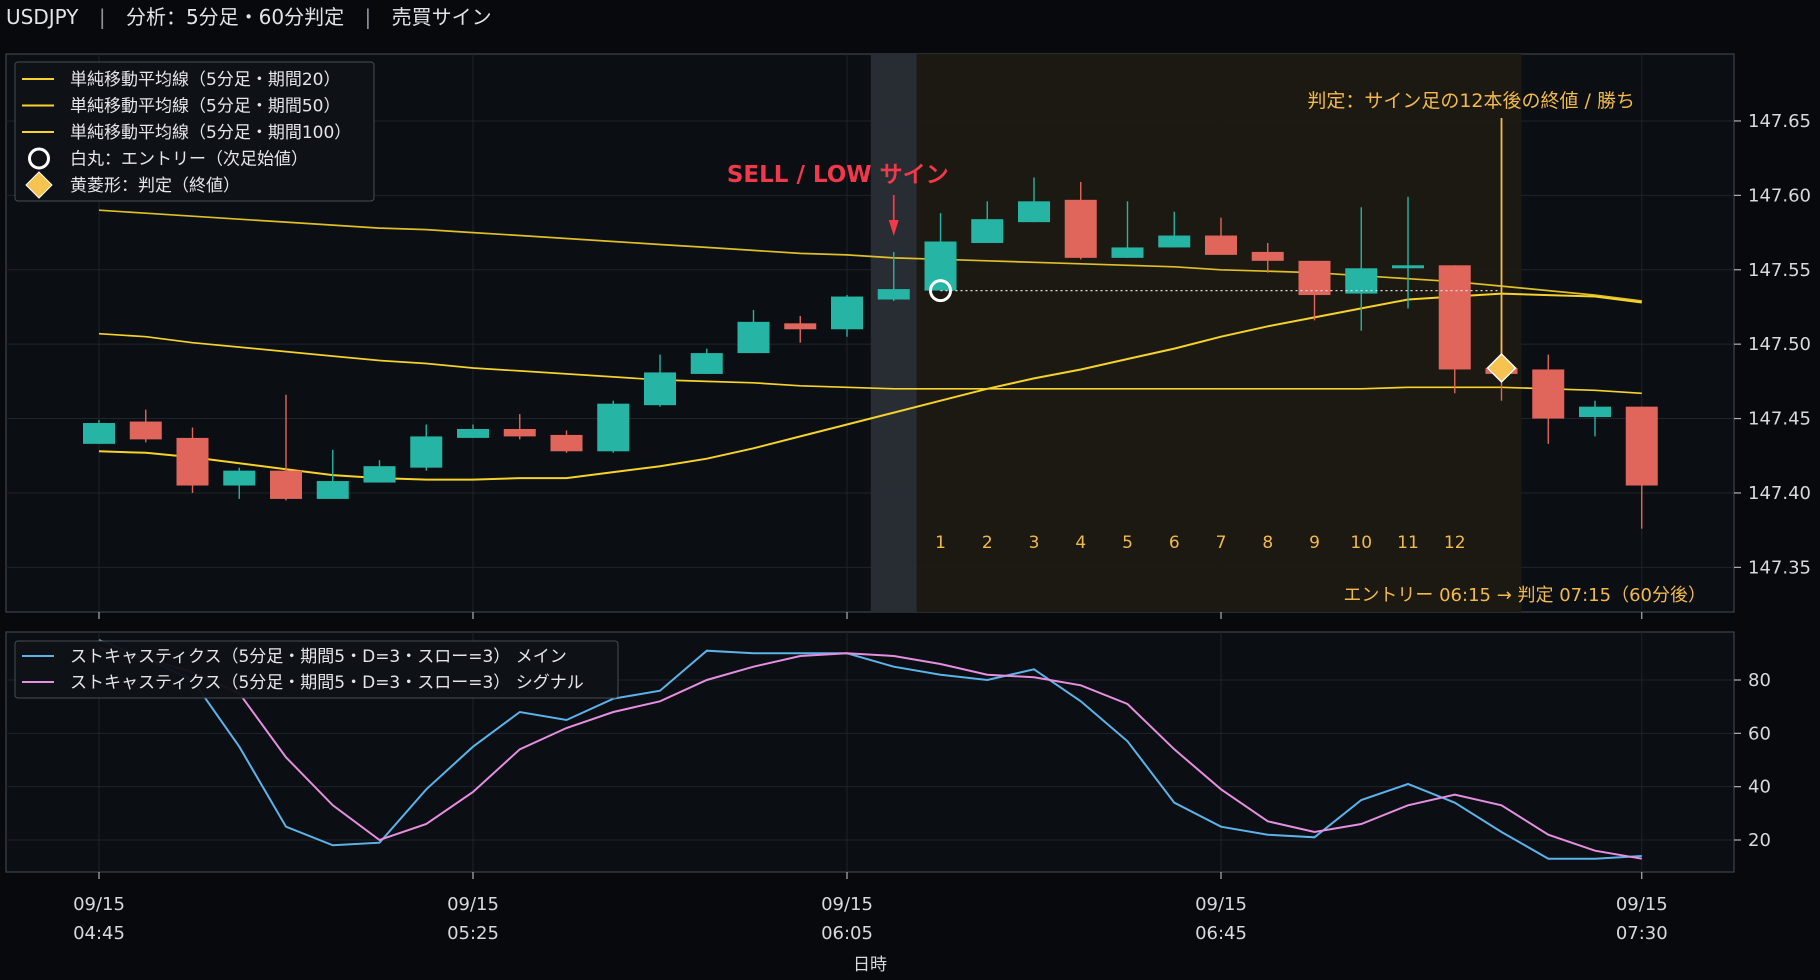  What do you see at coordinates (1314, 543) in the screenshot?
I see `bar-count-label: 9` at bounding box center [1314, 543].